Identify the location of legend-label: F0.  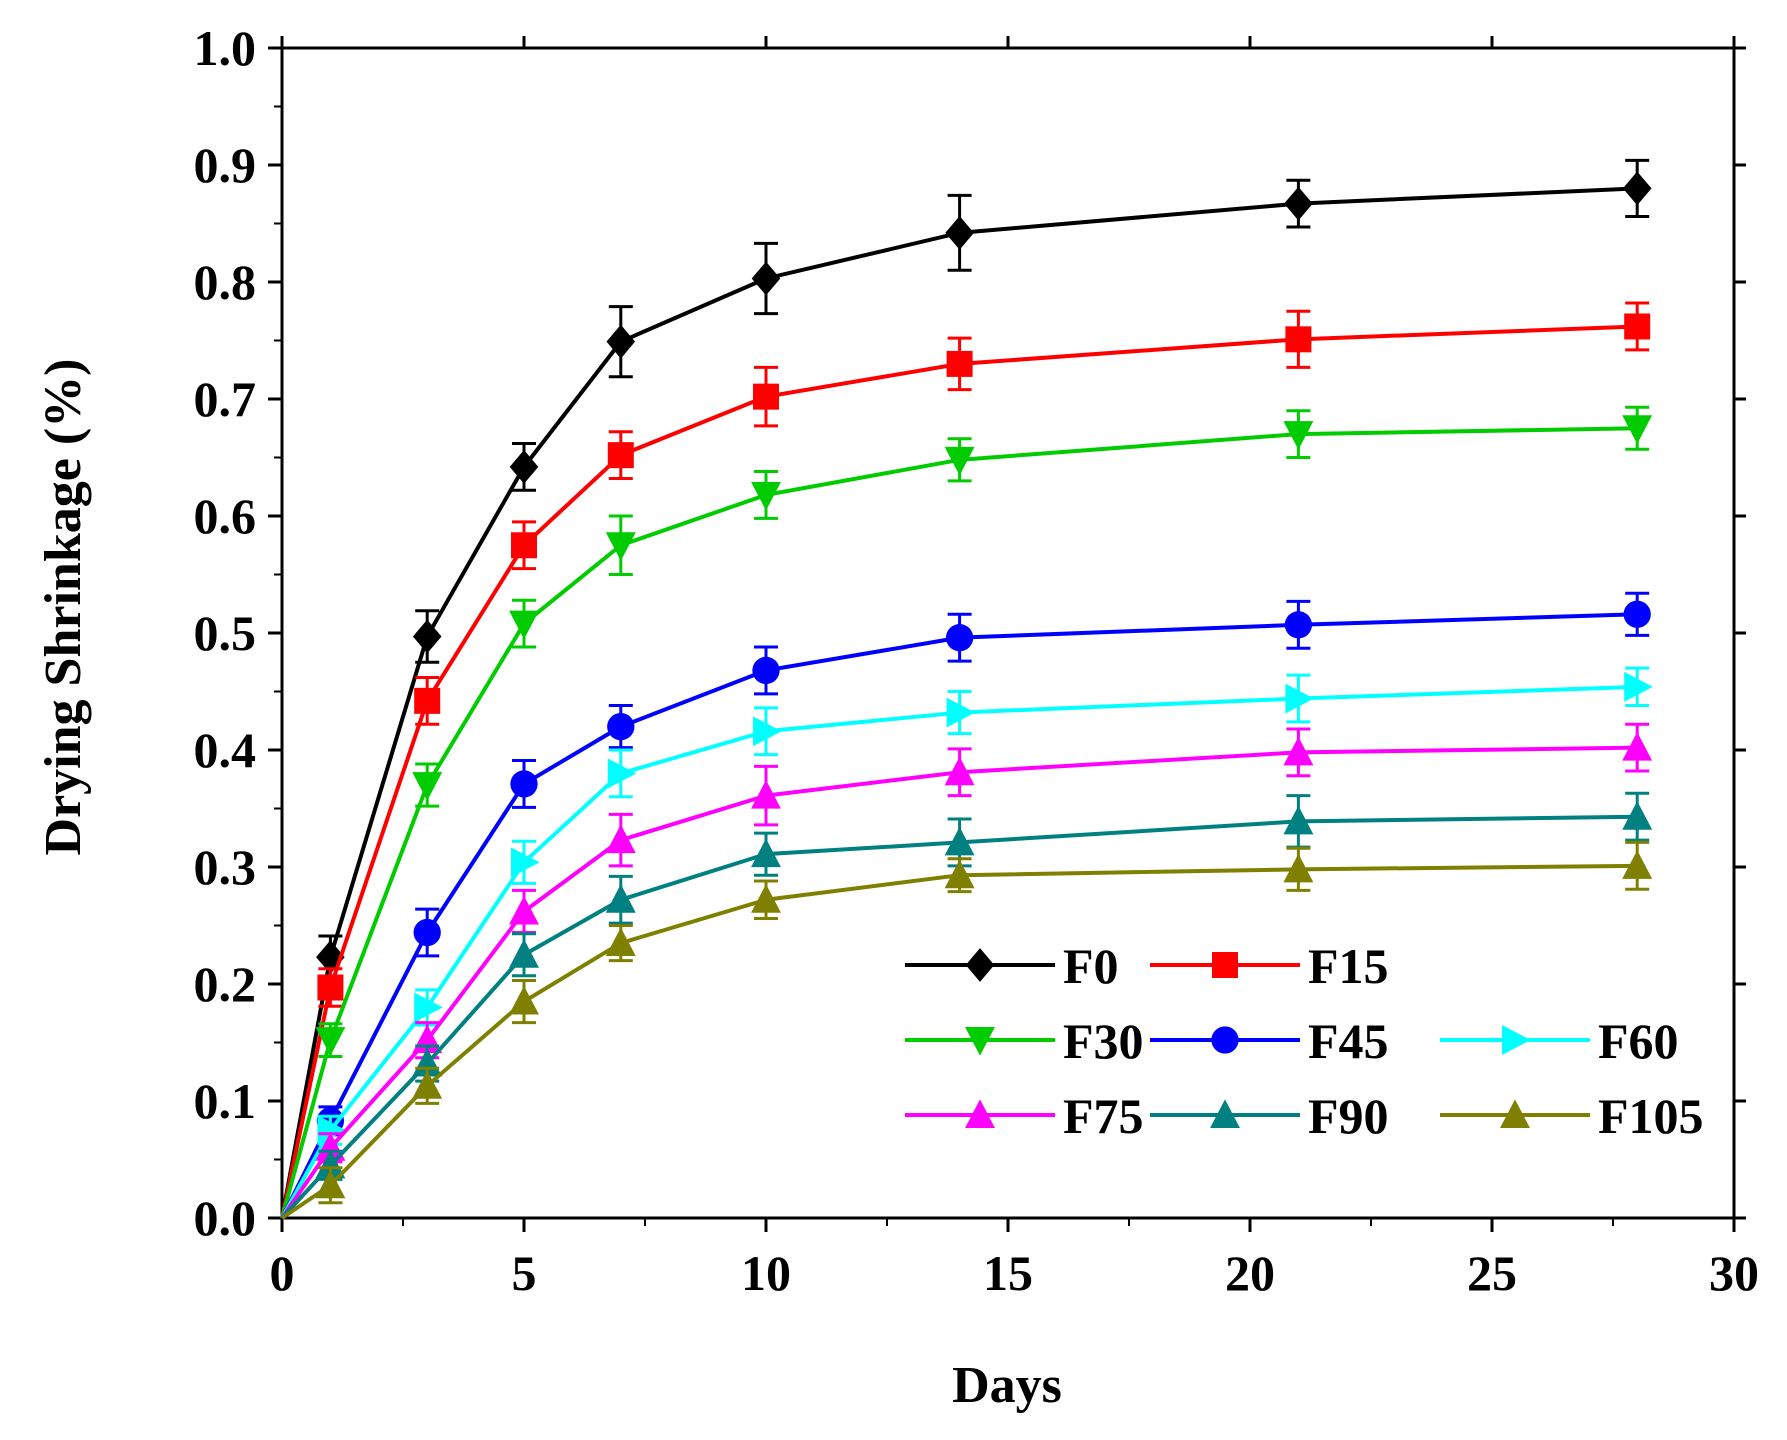
(1091, 966).